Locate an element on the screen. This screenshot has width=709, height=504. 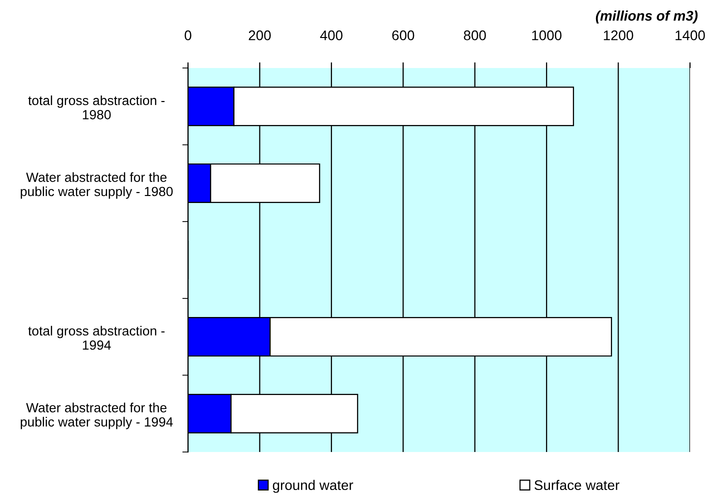
x-tick-label: 800 is located at coordinates (475, 35).